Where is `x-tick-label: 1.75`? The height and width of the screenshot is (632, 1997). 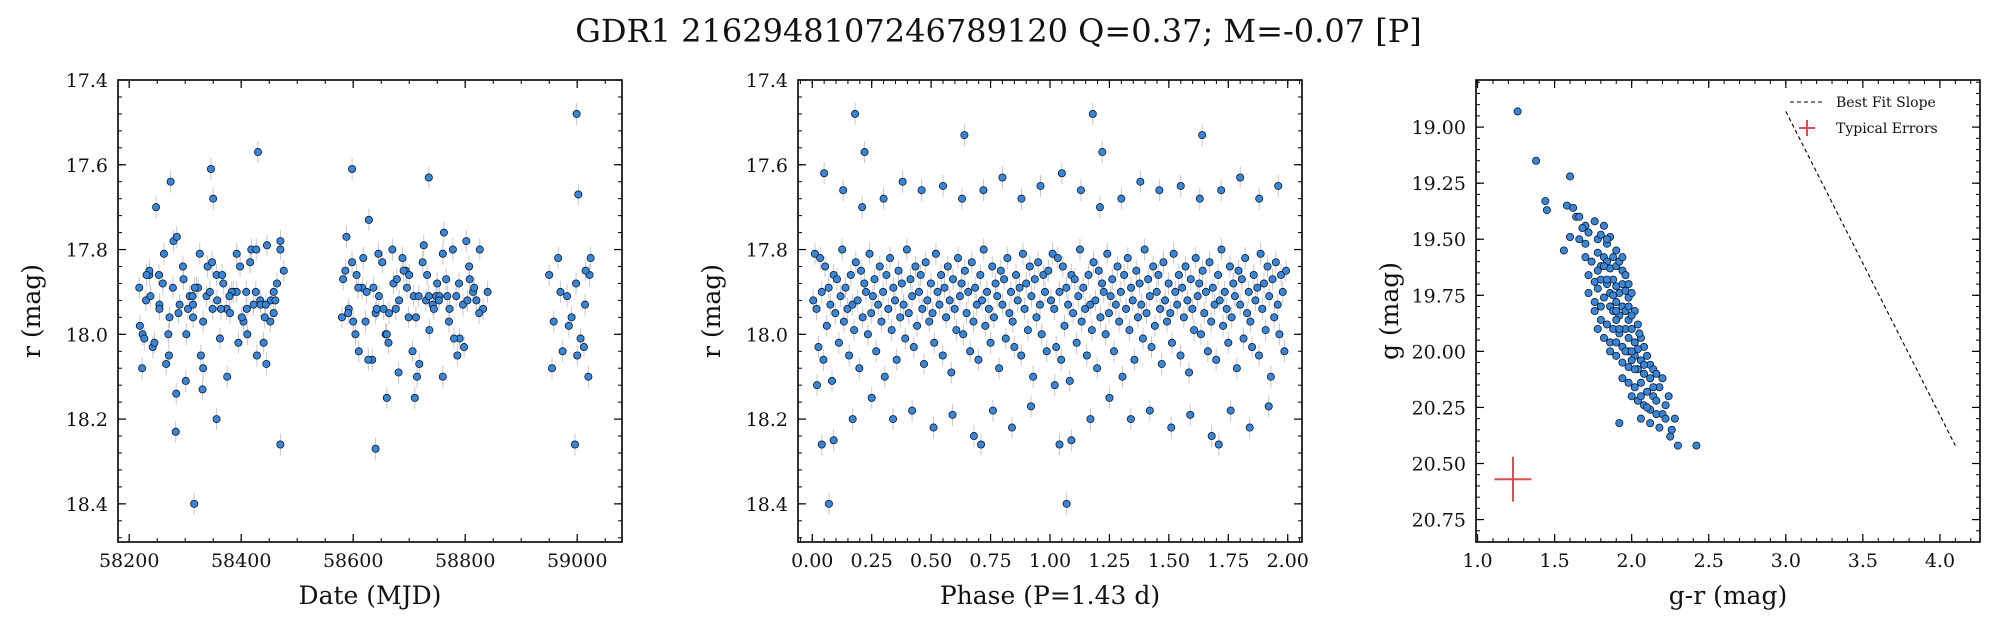 x-tick-label: 1.75 is located at coordinates (1228, 561).